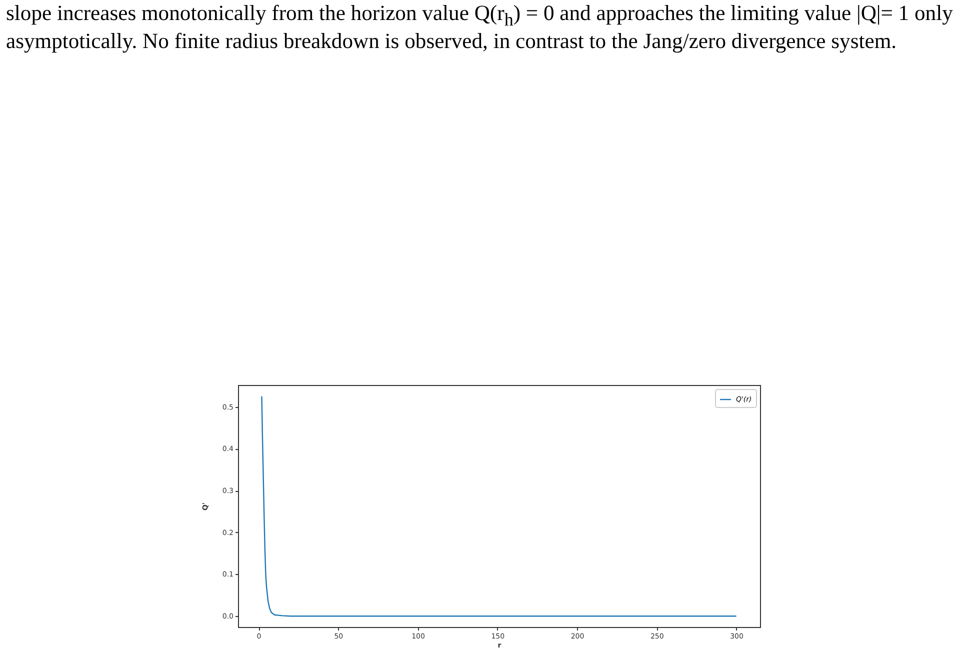  I want to click on text: asymptotically. No finite radius breakdown is observed, in contrast to the Jang/zero divergence system., so click(452, 41).